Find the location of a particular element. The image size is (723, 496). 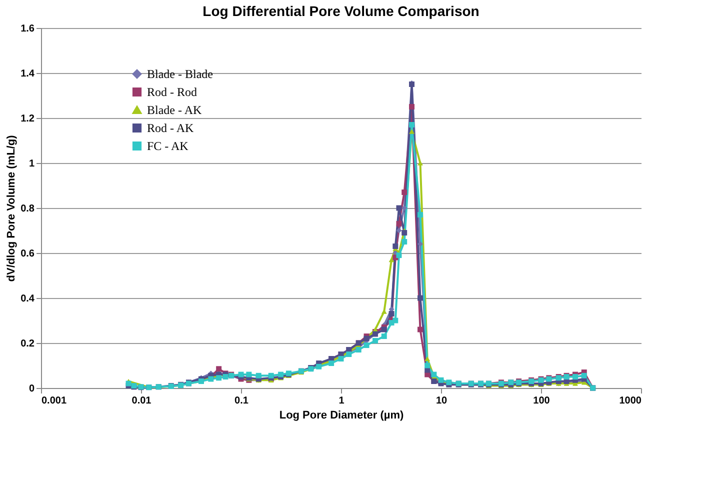

legend-label: Blade - Blade is located at coordinates (180, 74).